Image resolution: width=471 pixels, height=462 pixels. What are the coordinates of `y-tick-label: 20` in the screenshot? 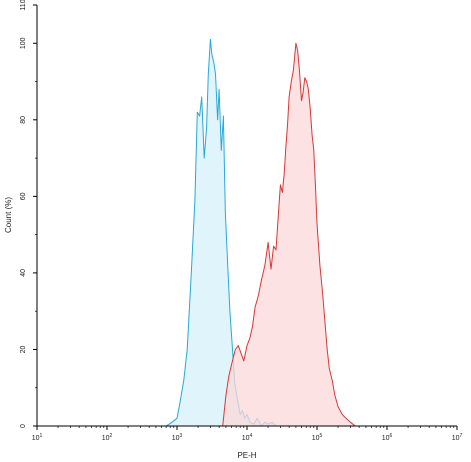 It's located at (23, 349).